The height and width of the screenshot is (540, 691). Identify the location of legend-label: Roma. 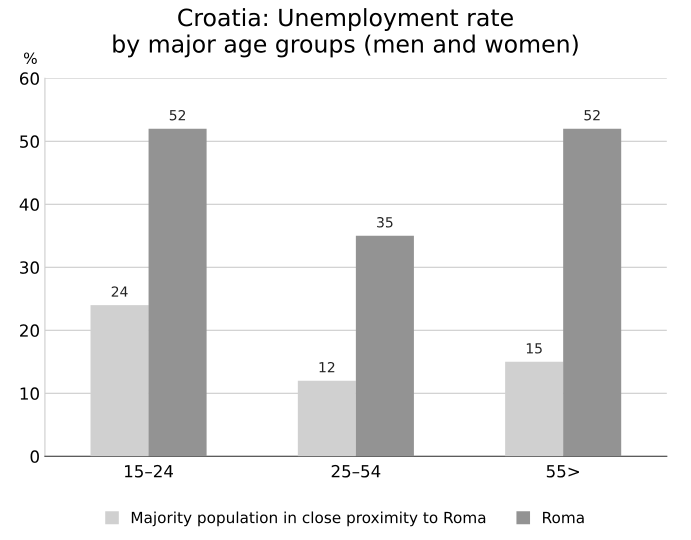
(563, 518).